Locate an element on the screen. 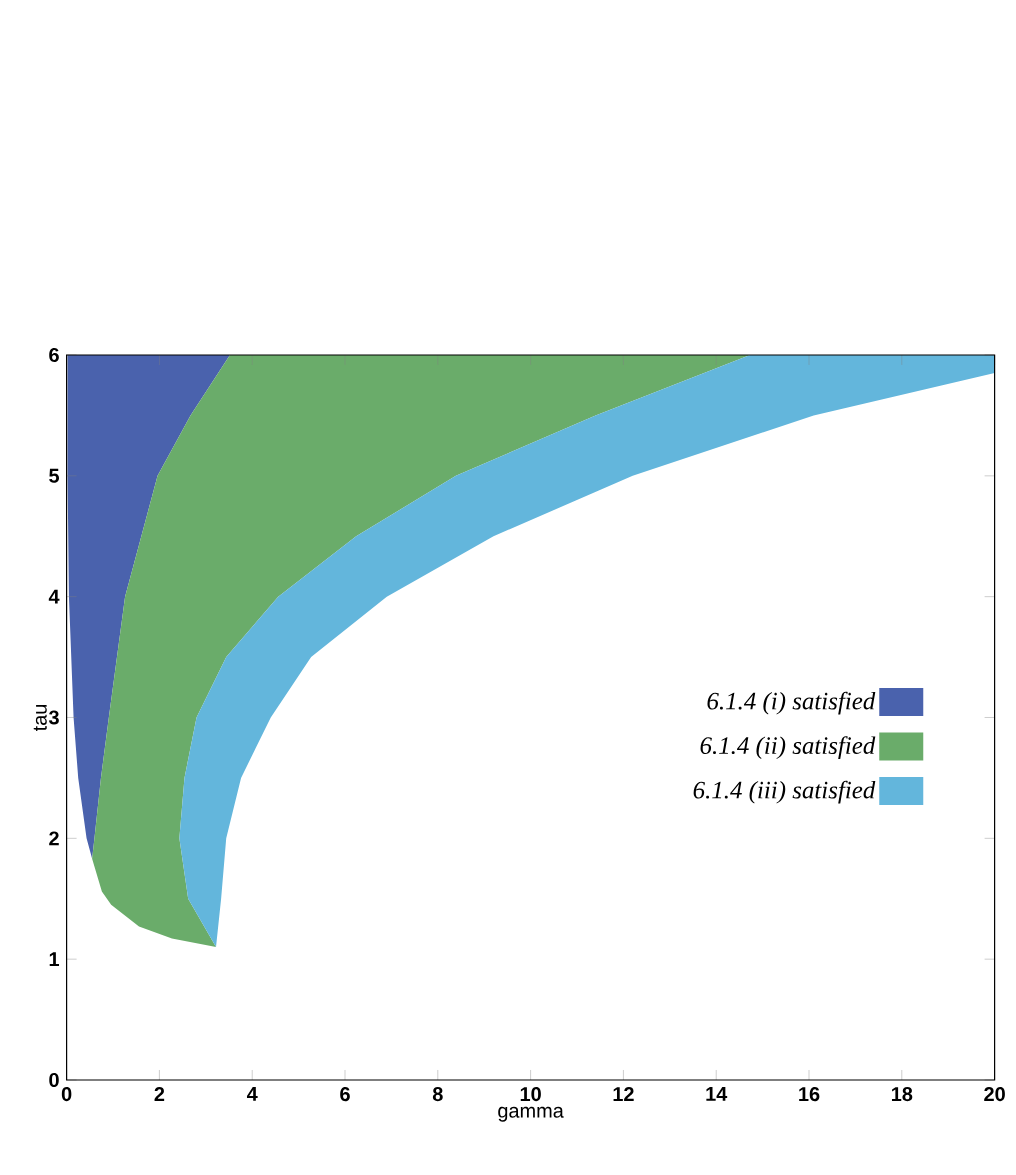 This screenshot has width=1016, height=1175. x-tick-label: 12 is located at coordinates (623, 1094).